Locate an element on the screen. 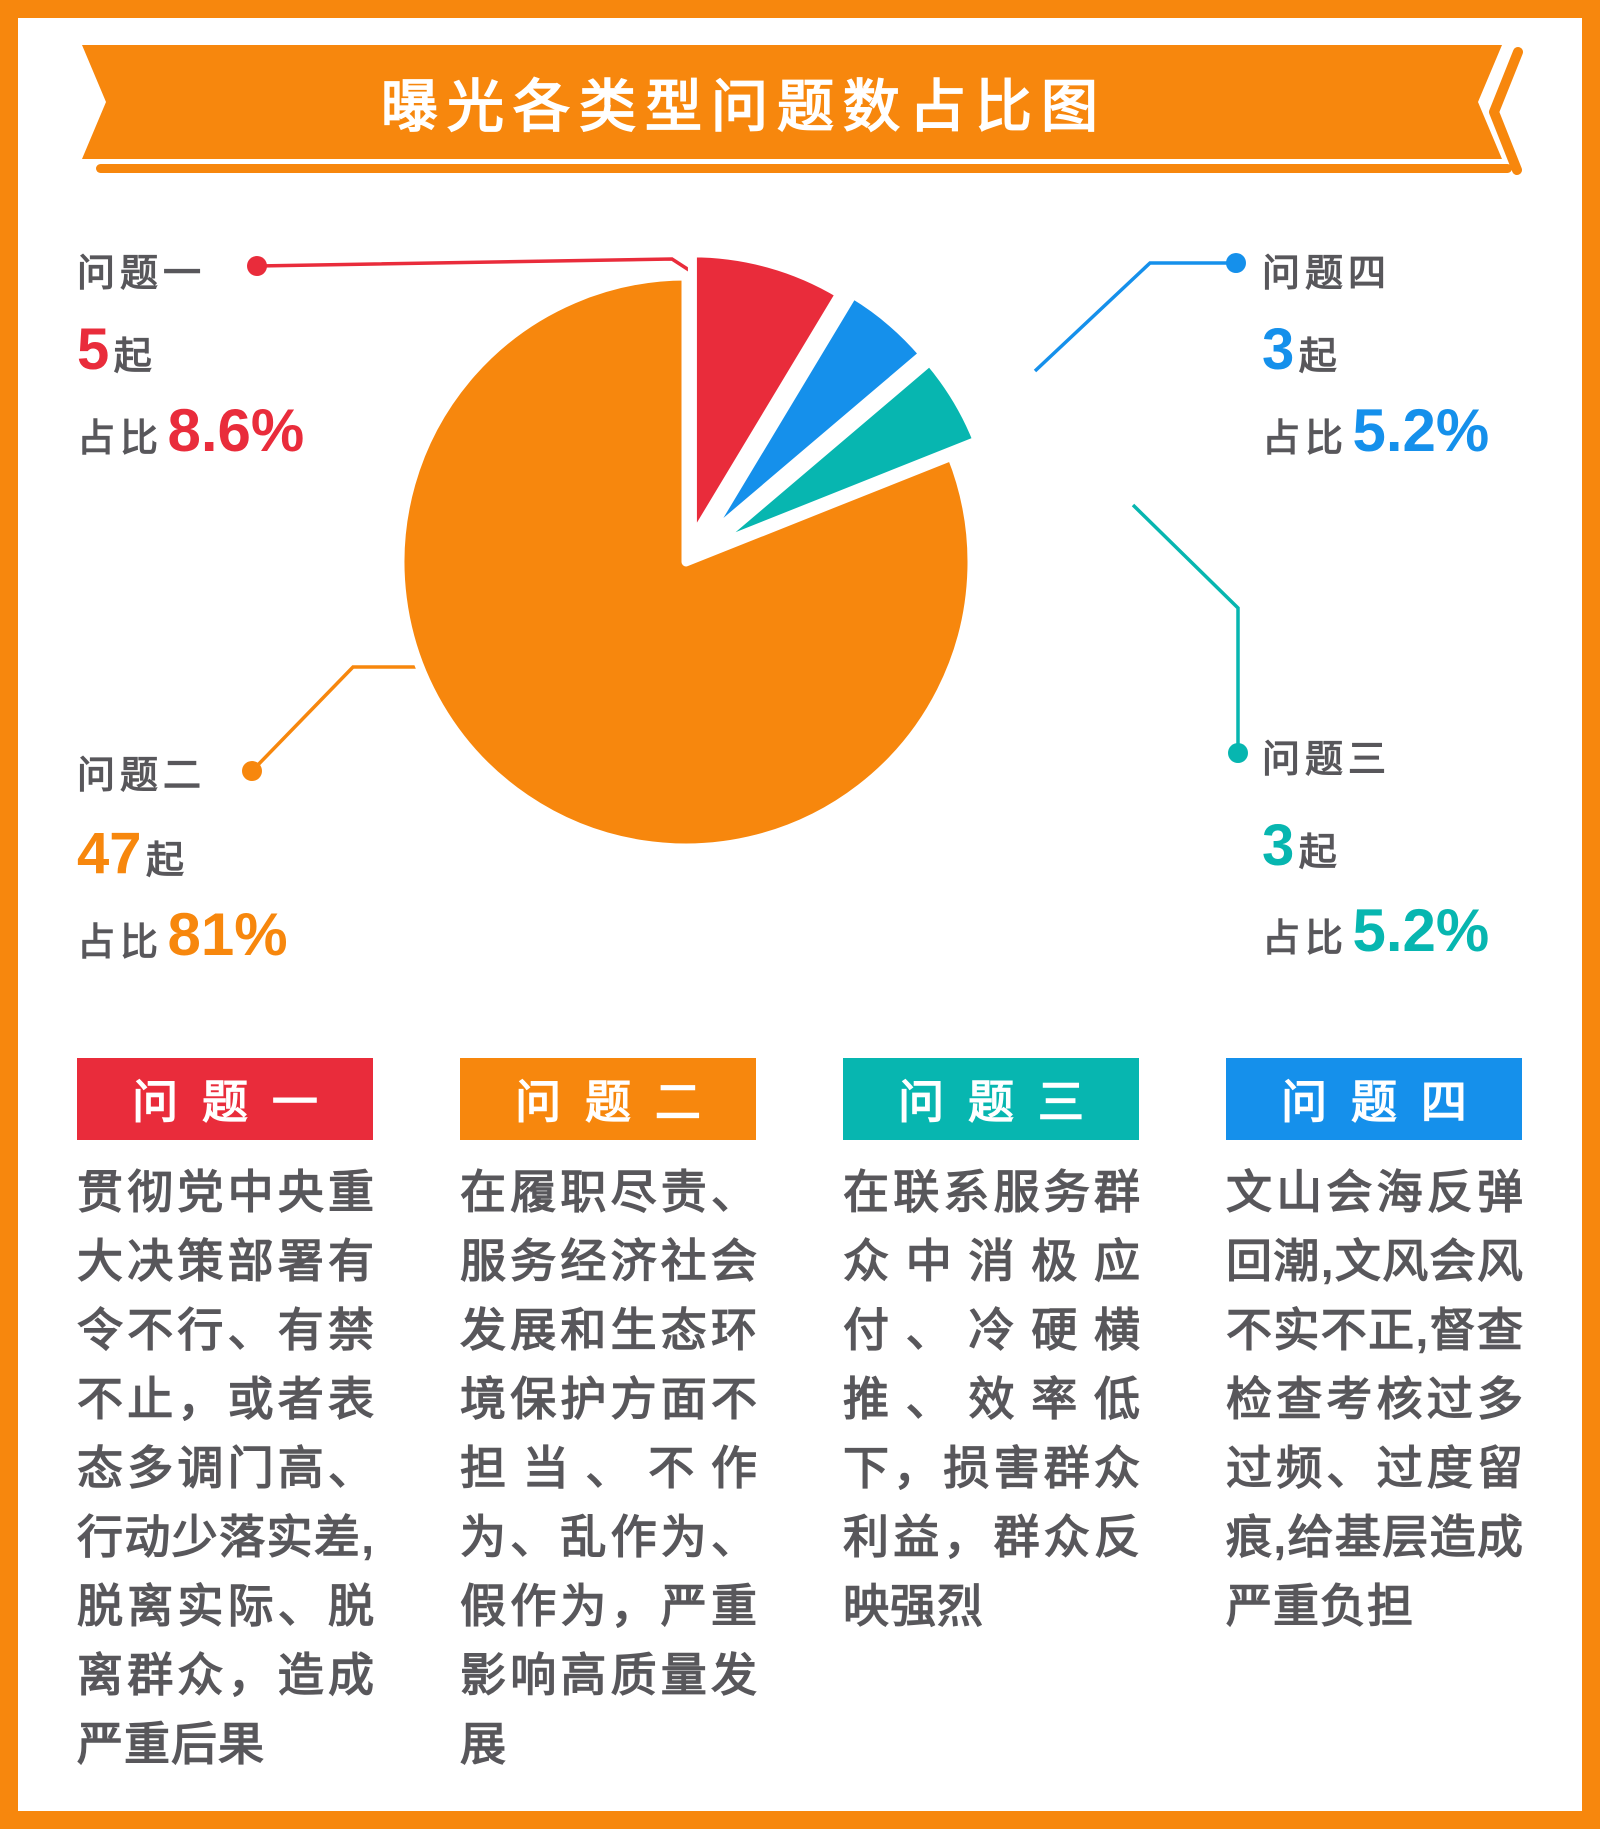  ribbon-fold-icon is located at coordinates (1506, 111).